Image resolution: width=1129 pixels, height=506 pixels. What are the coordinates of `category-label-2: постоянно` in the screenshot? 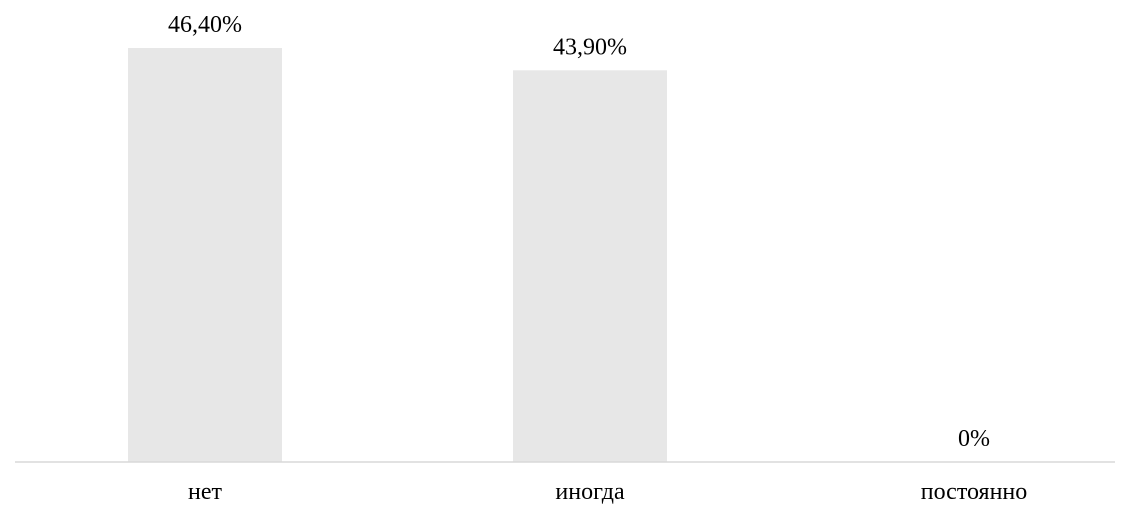 It's located at (974, 492).